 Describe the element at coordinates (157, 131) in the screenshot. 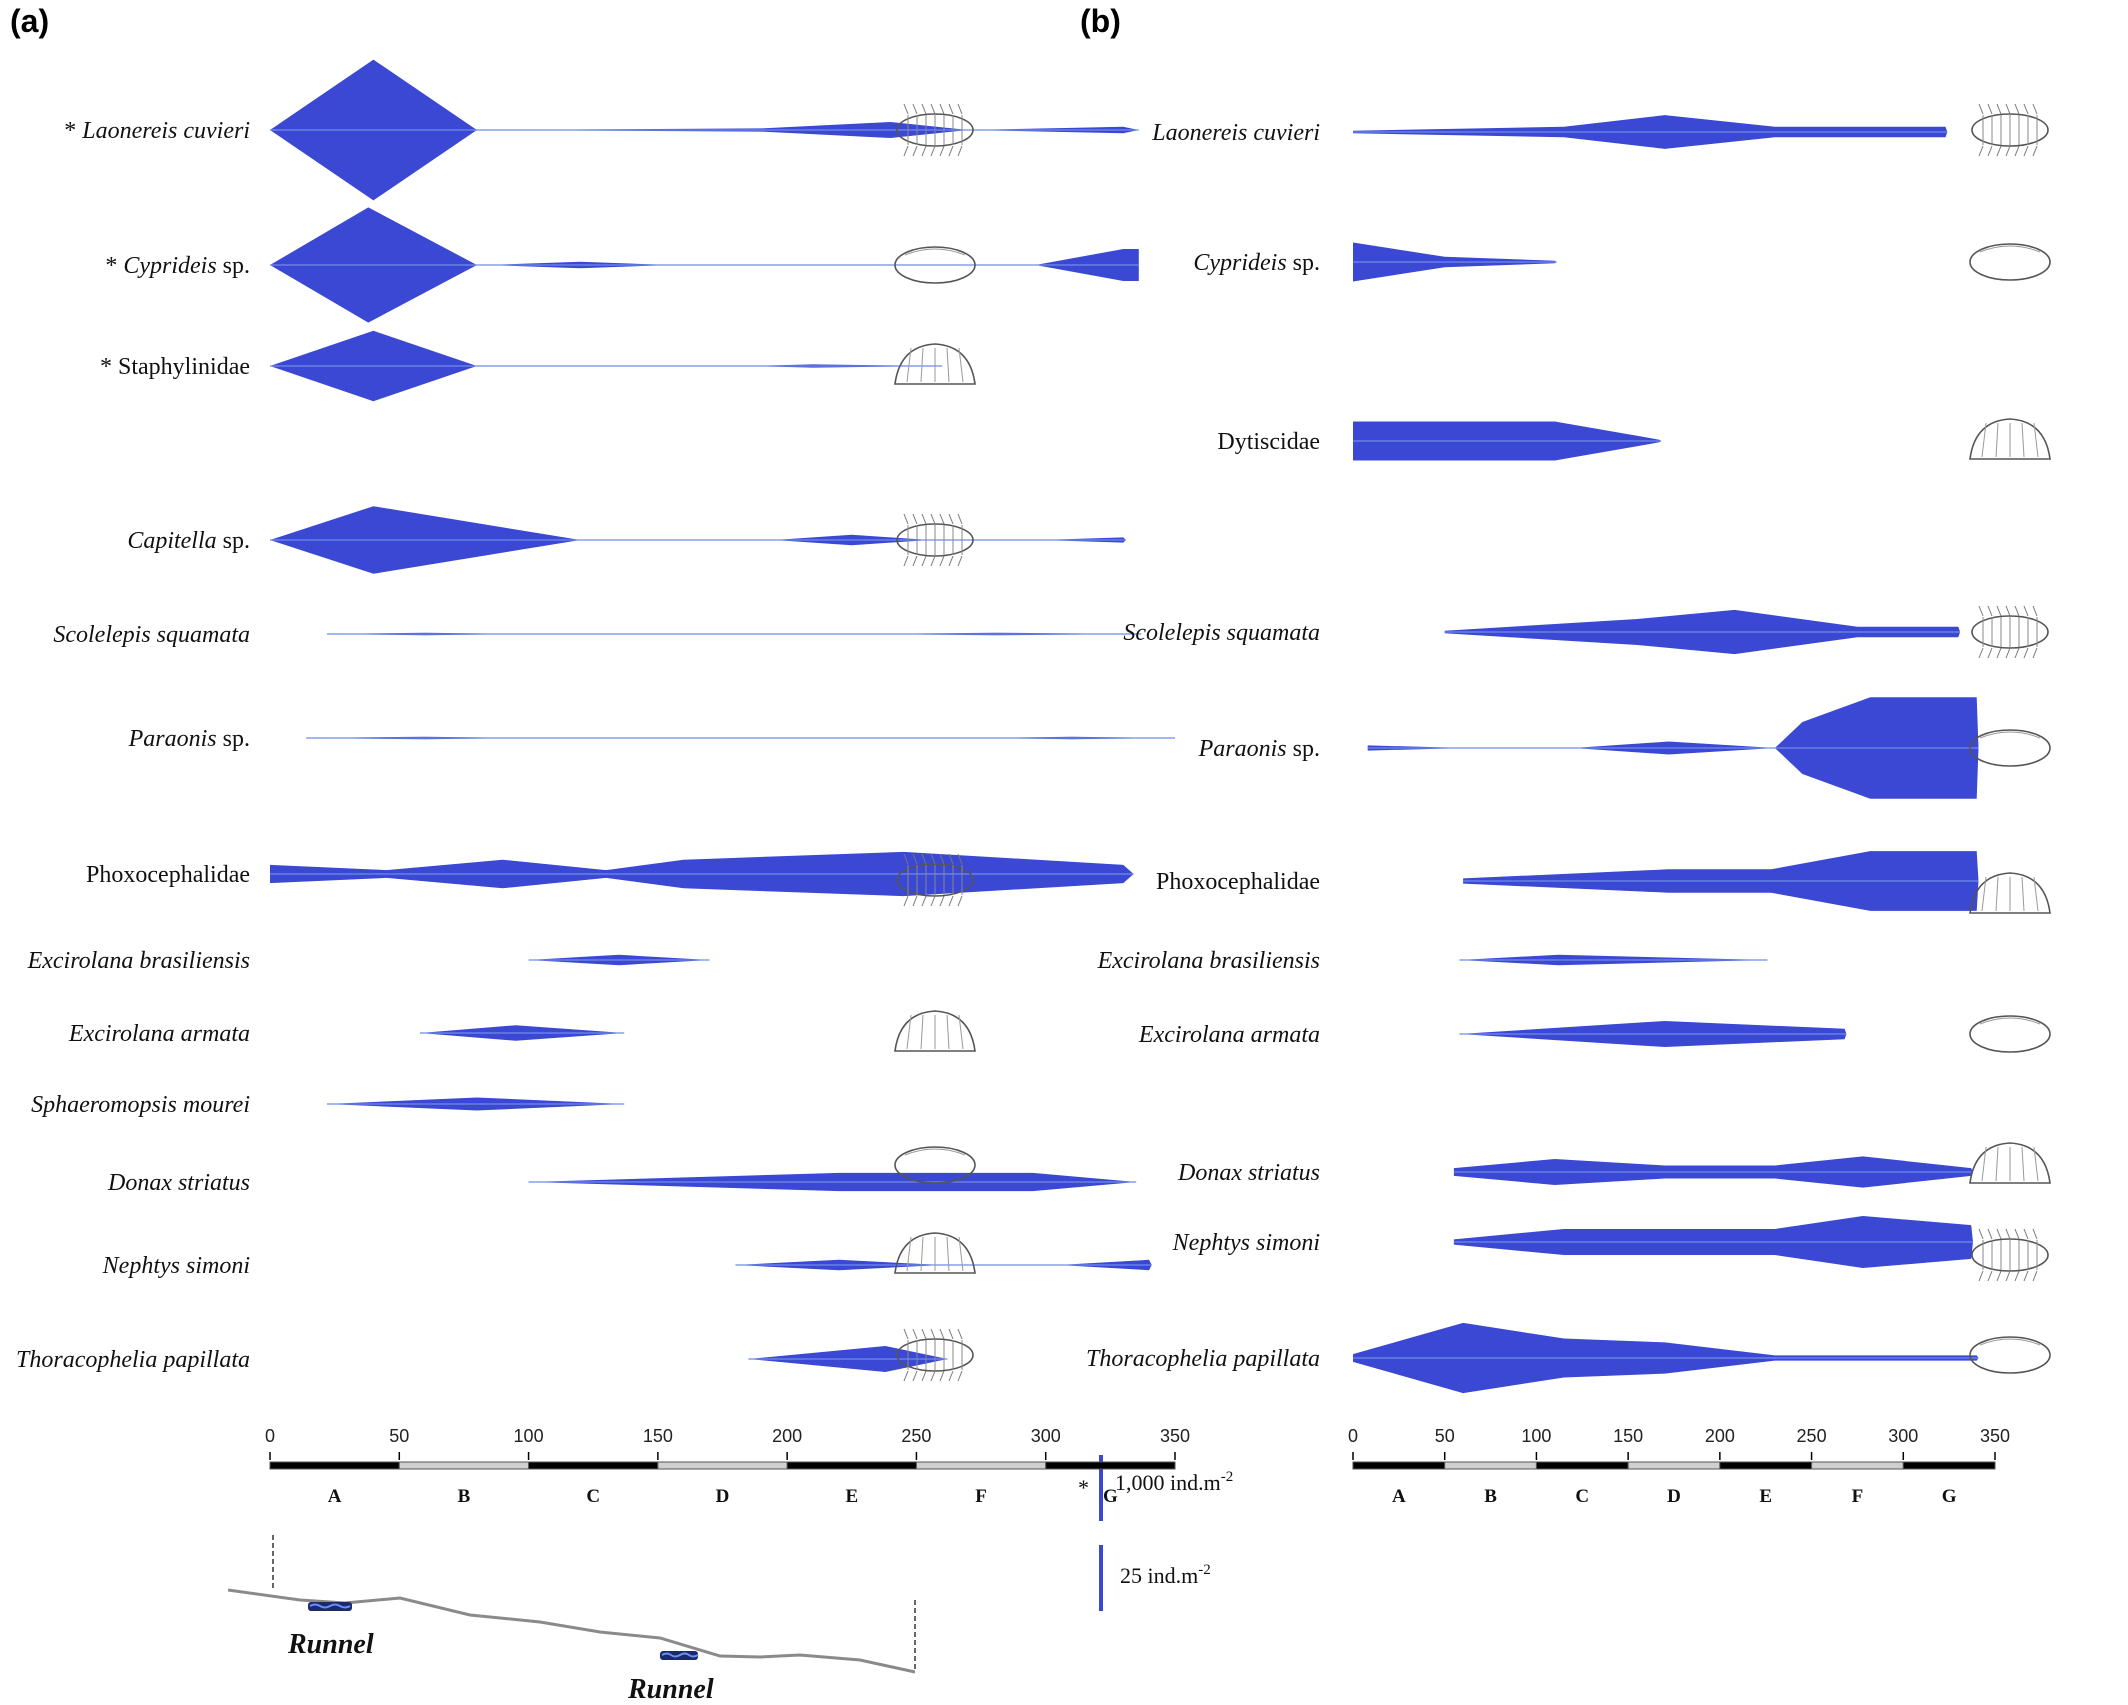

I see `species-label-laonereis-cuvieri: * Laonereis cuvieri` at that location.